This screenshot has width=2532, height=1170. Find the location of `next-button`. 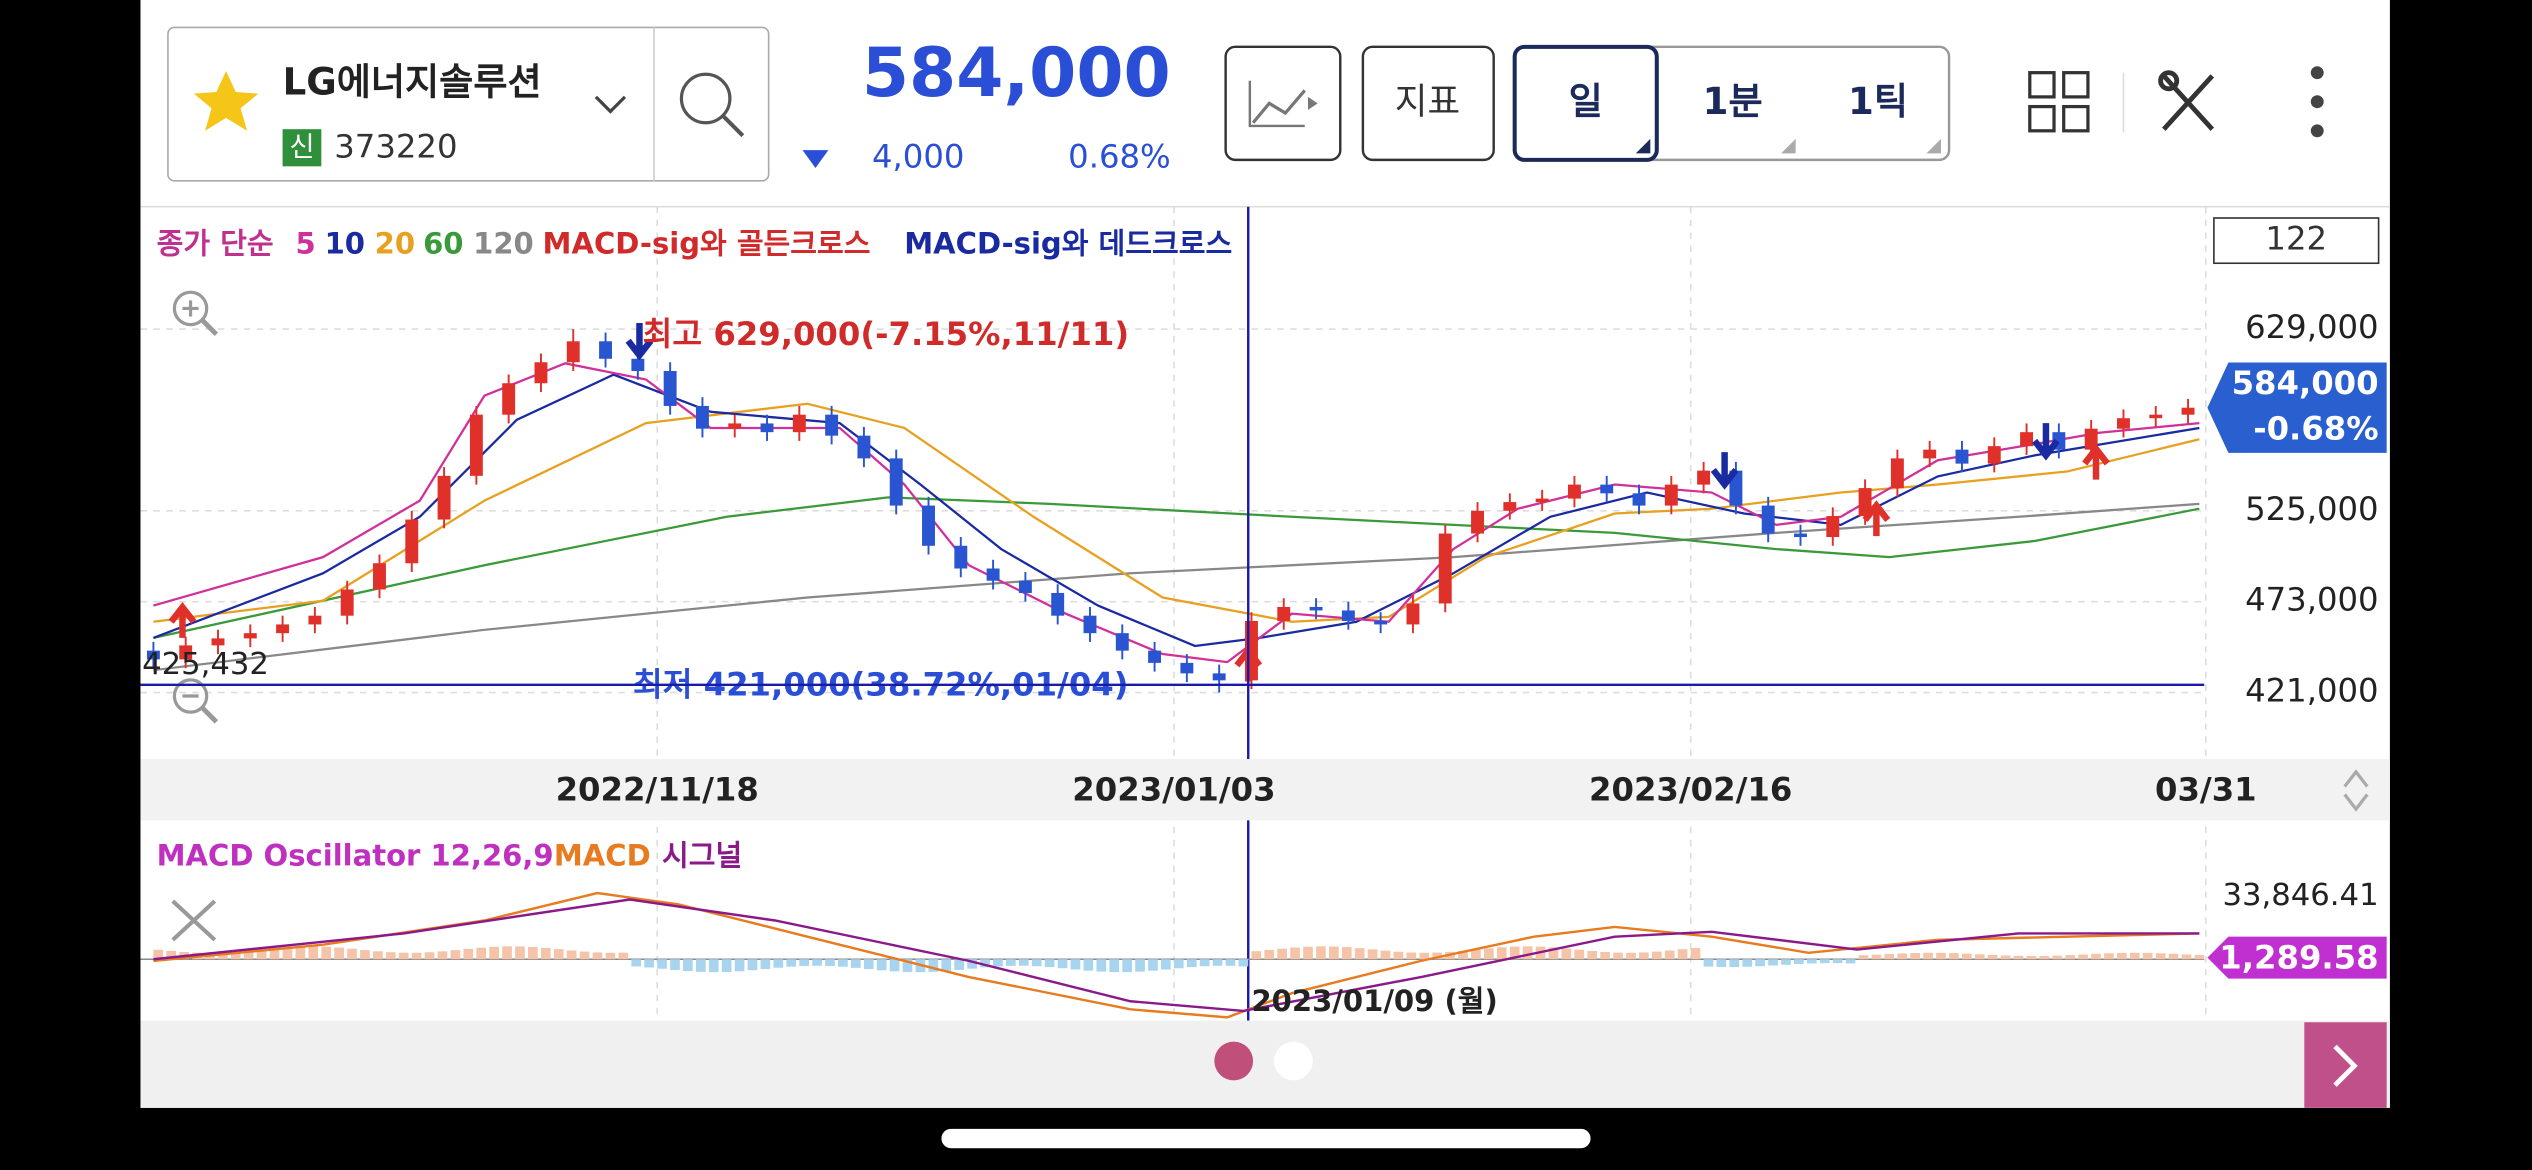

next-button is located at coordinates (2345, 1065).